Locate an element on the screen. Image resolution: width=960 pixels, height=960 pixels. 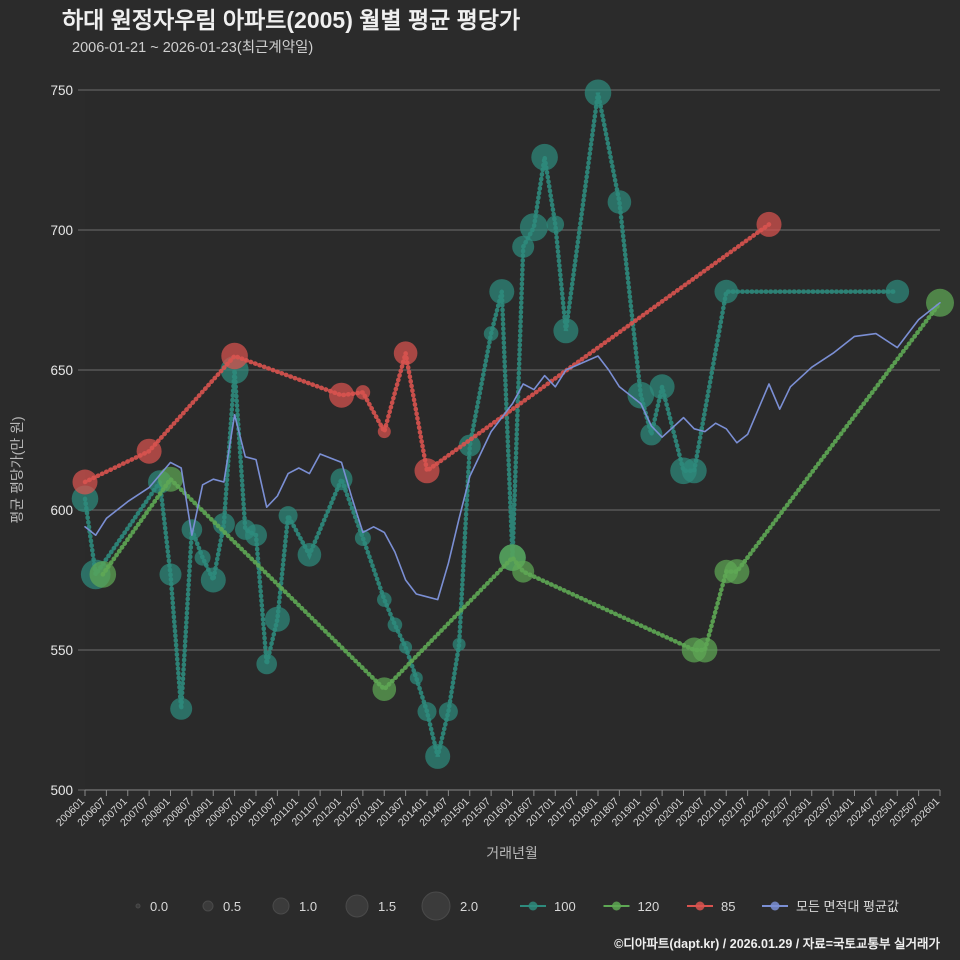
color-legend: 100 120 85 모든 면적대 평균값 is located at coordinates (709, 906).